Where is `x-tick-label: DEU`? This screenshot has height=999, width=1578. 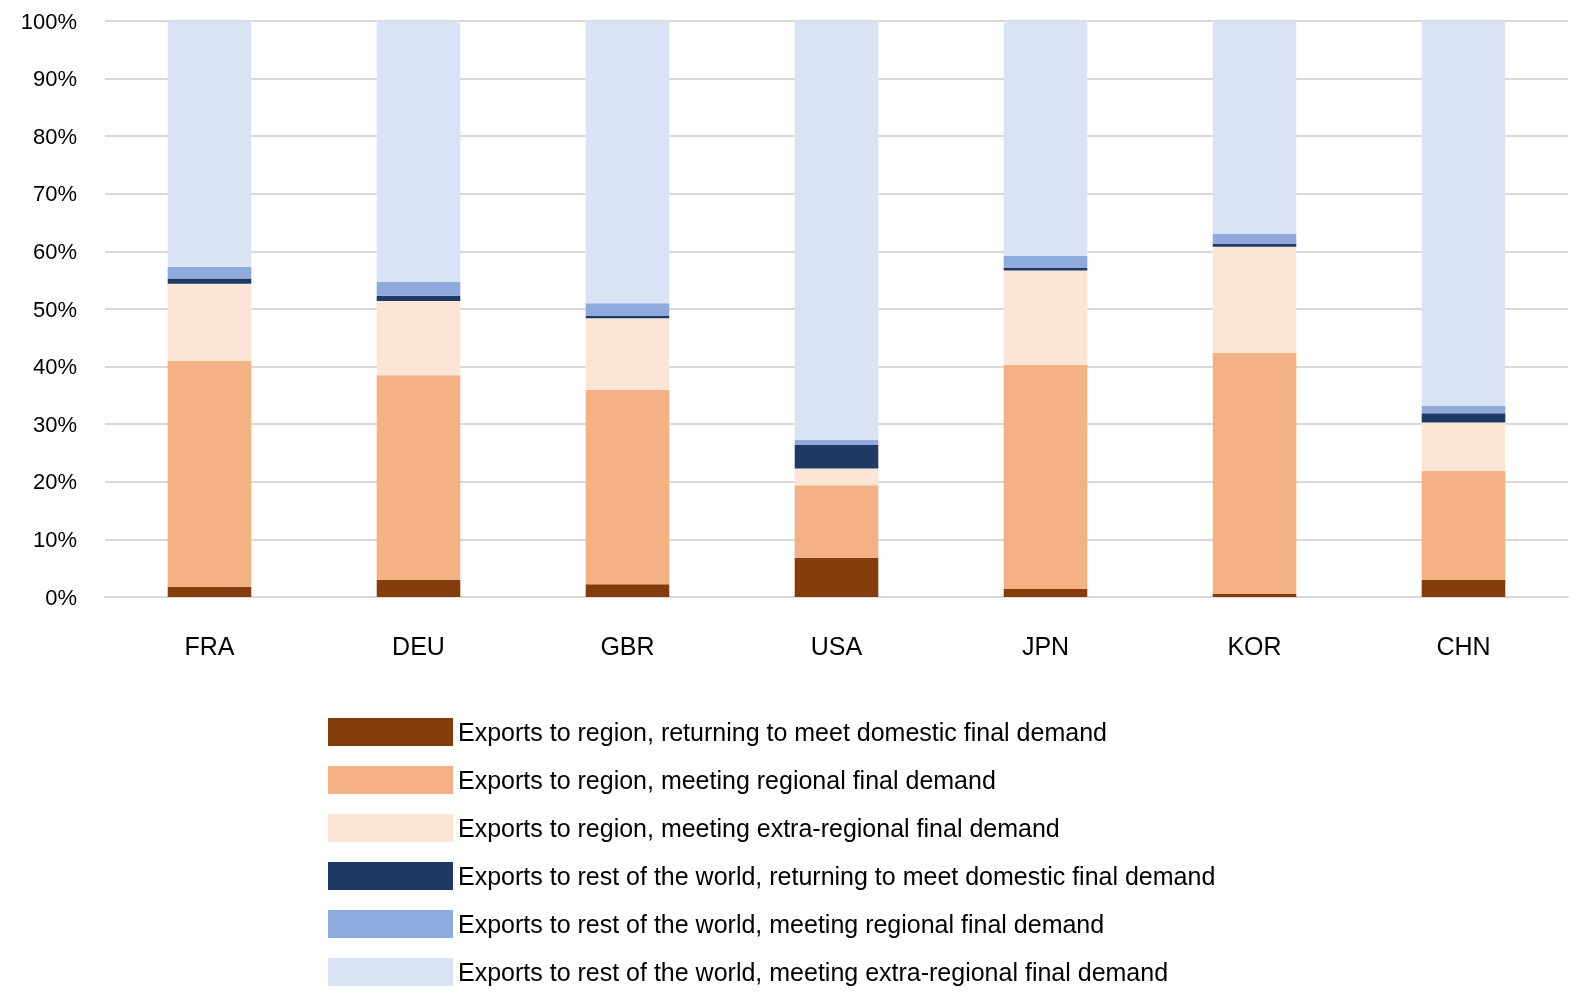
x-tick-label: DEU is located at coordinates (418, 645).